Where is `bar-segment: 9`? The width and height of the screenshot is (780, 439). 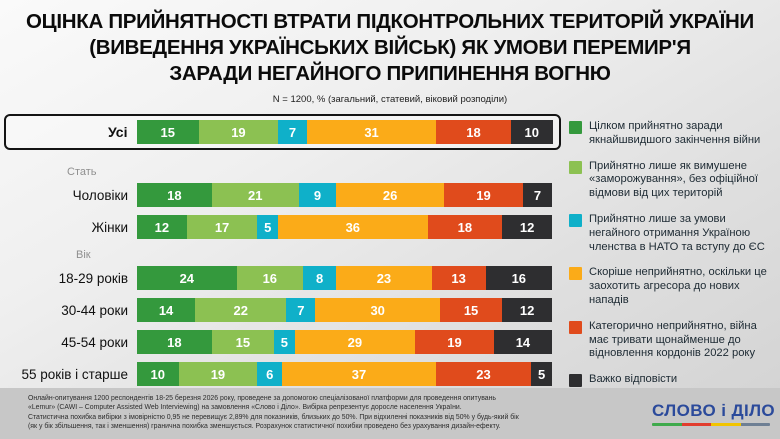
bar-segment: 9 is located at coordinates (317, 195).